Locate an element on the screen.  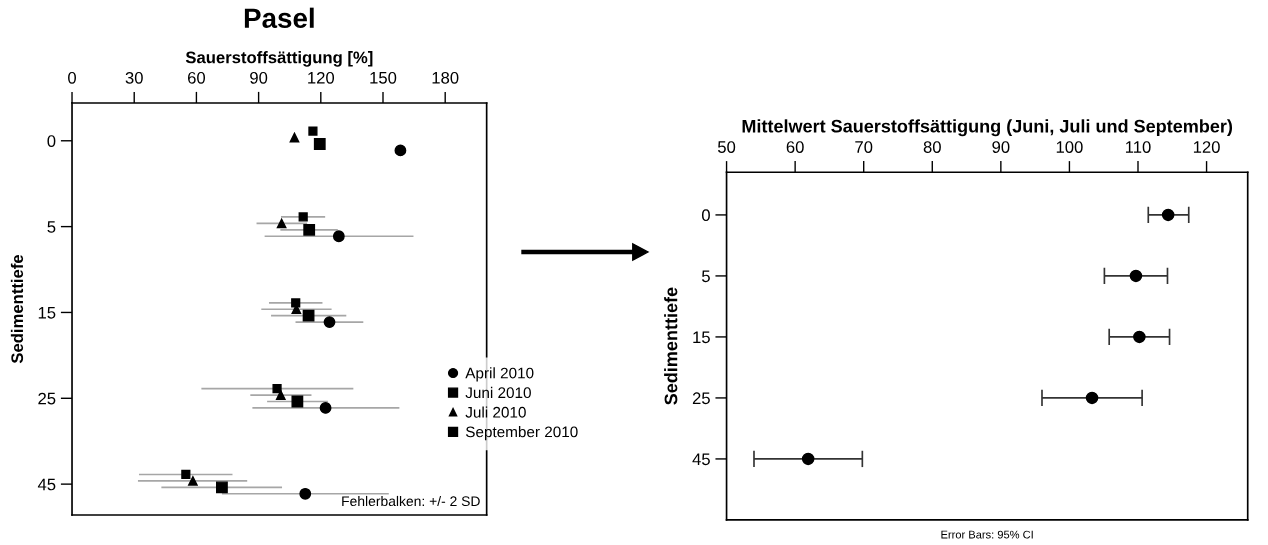
legend-label: April 2010 is located at coordinates (499, 374).